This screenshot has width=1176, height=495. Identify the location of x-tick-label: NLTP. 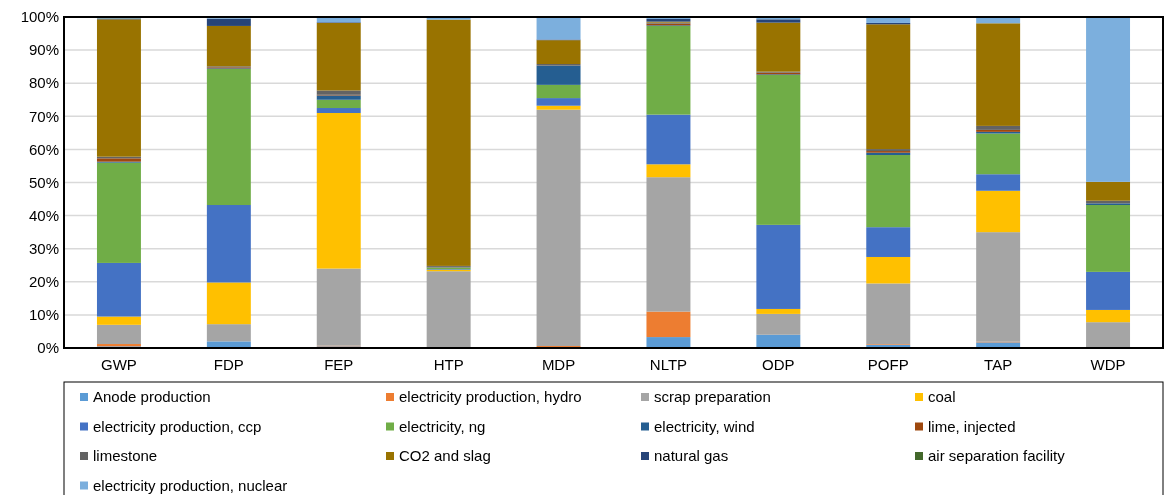
(668, 364).